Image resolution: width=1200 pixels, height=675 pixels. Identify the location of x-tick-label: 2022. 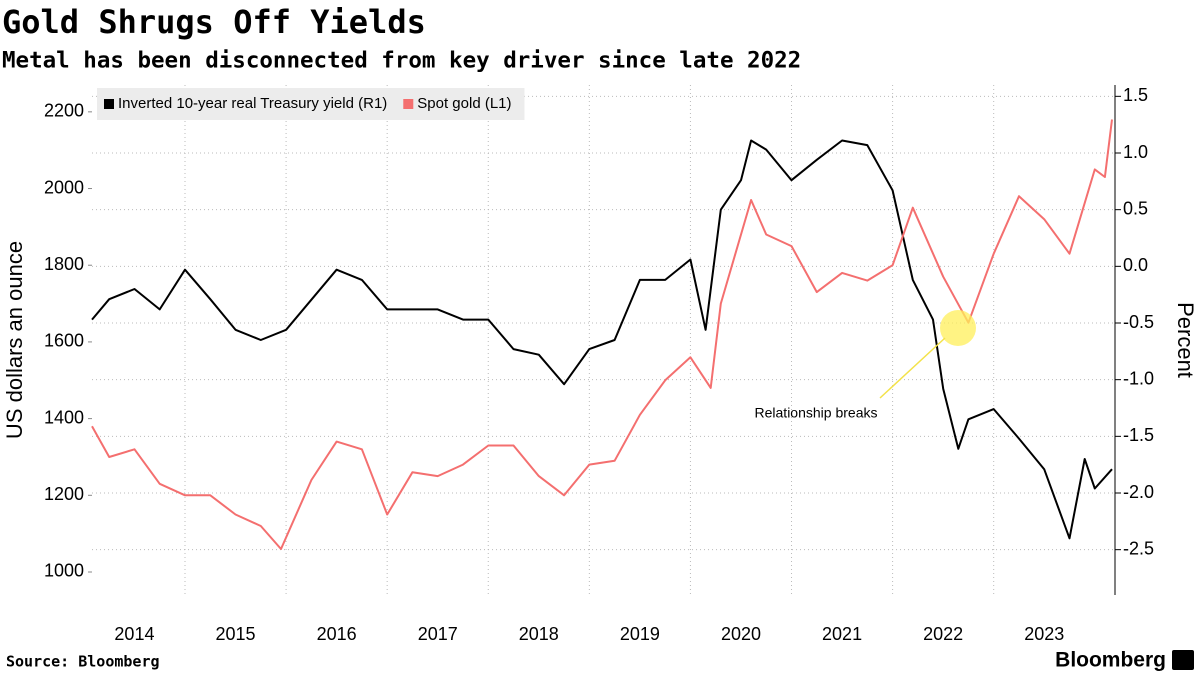
(943, 634).